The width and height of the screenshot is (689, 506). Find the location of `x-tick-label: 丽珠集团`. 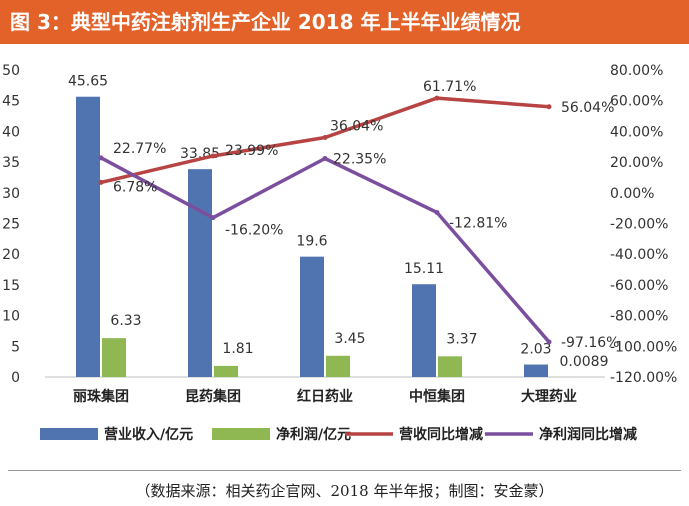

x-tick-label: 丽珠集团 is located at coordinates (101, 396).